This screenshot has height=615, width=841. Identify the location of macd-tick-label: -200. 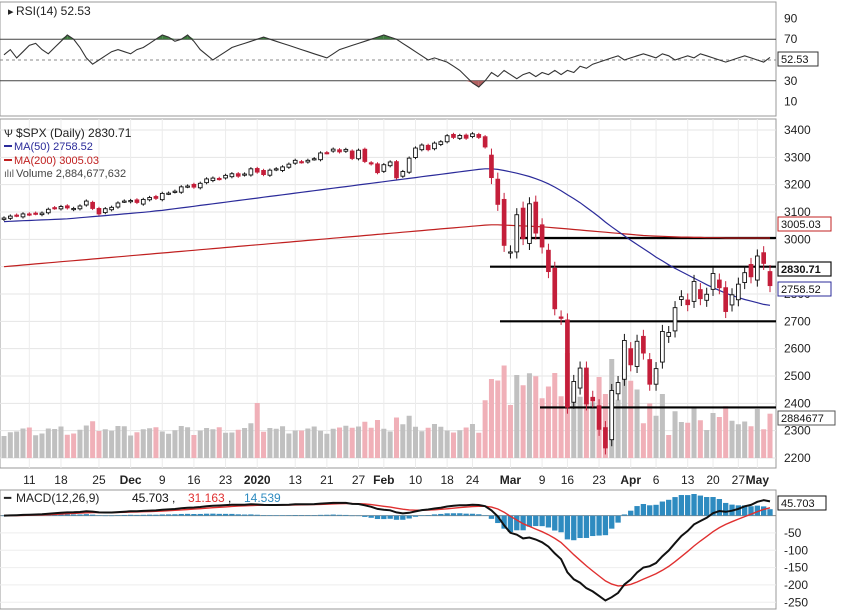
(796, 585).